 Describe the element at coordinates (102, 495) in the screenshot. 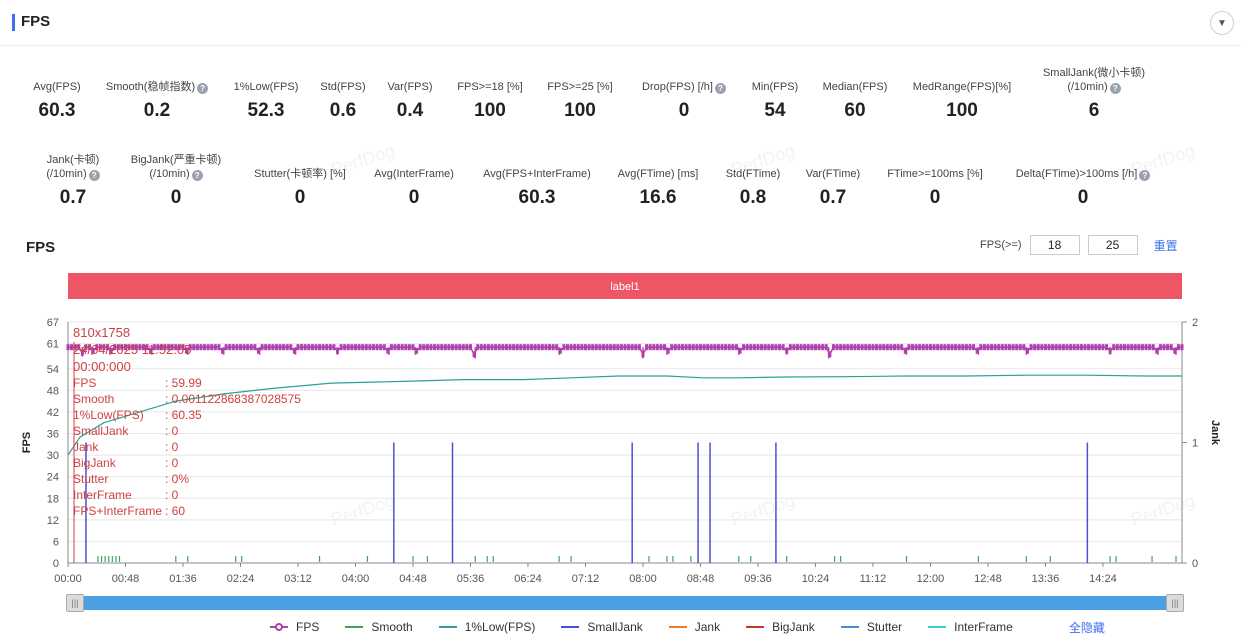

I see `tooltip-key: InterFrame` at that location.